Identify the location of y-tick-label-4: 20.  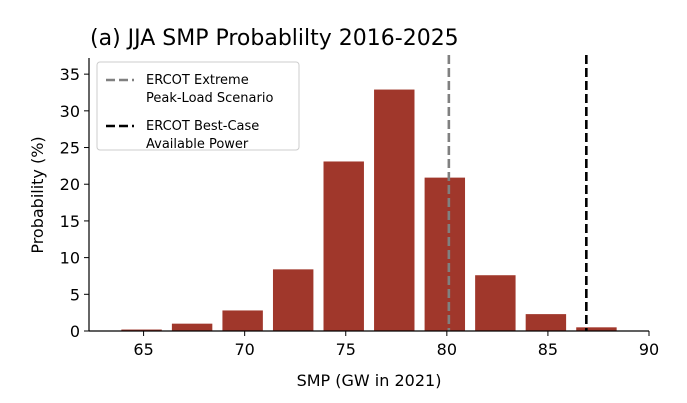
(70, 184).